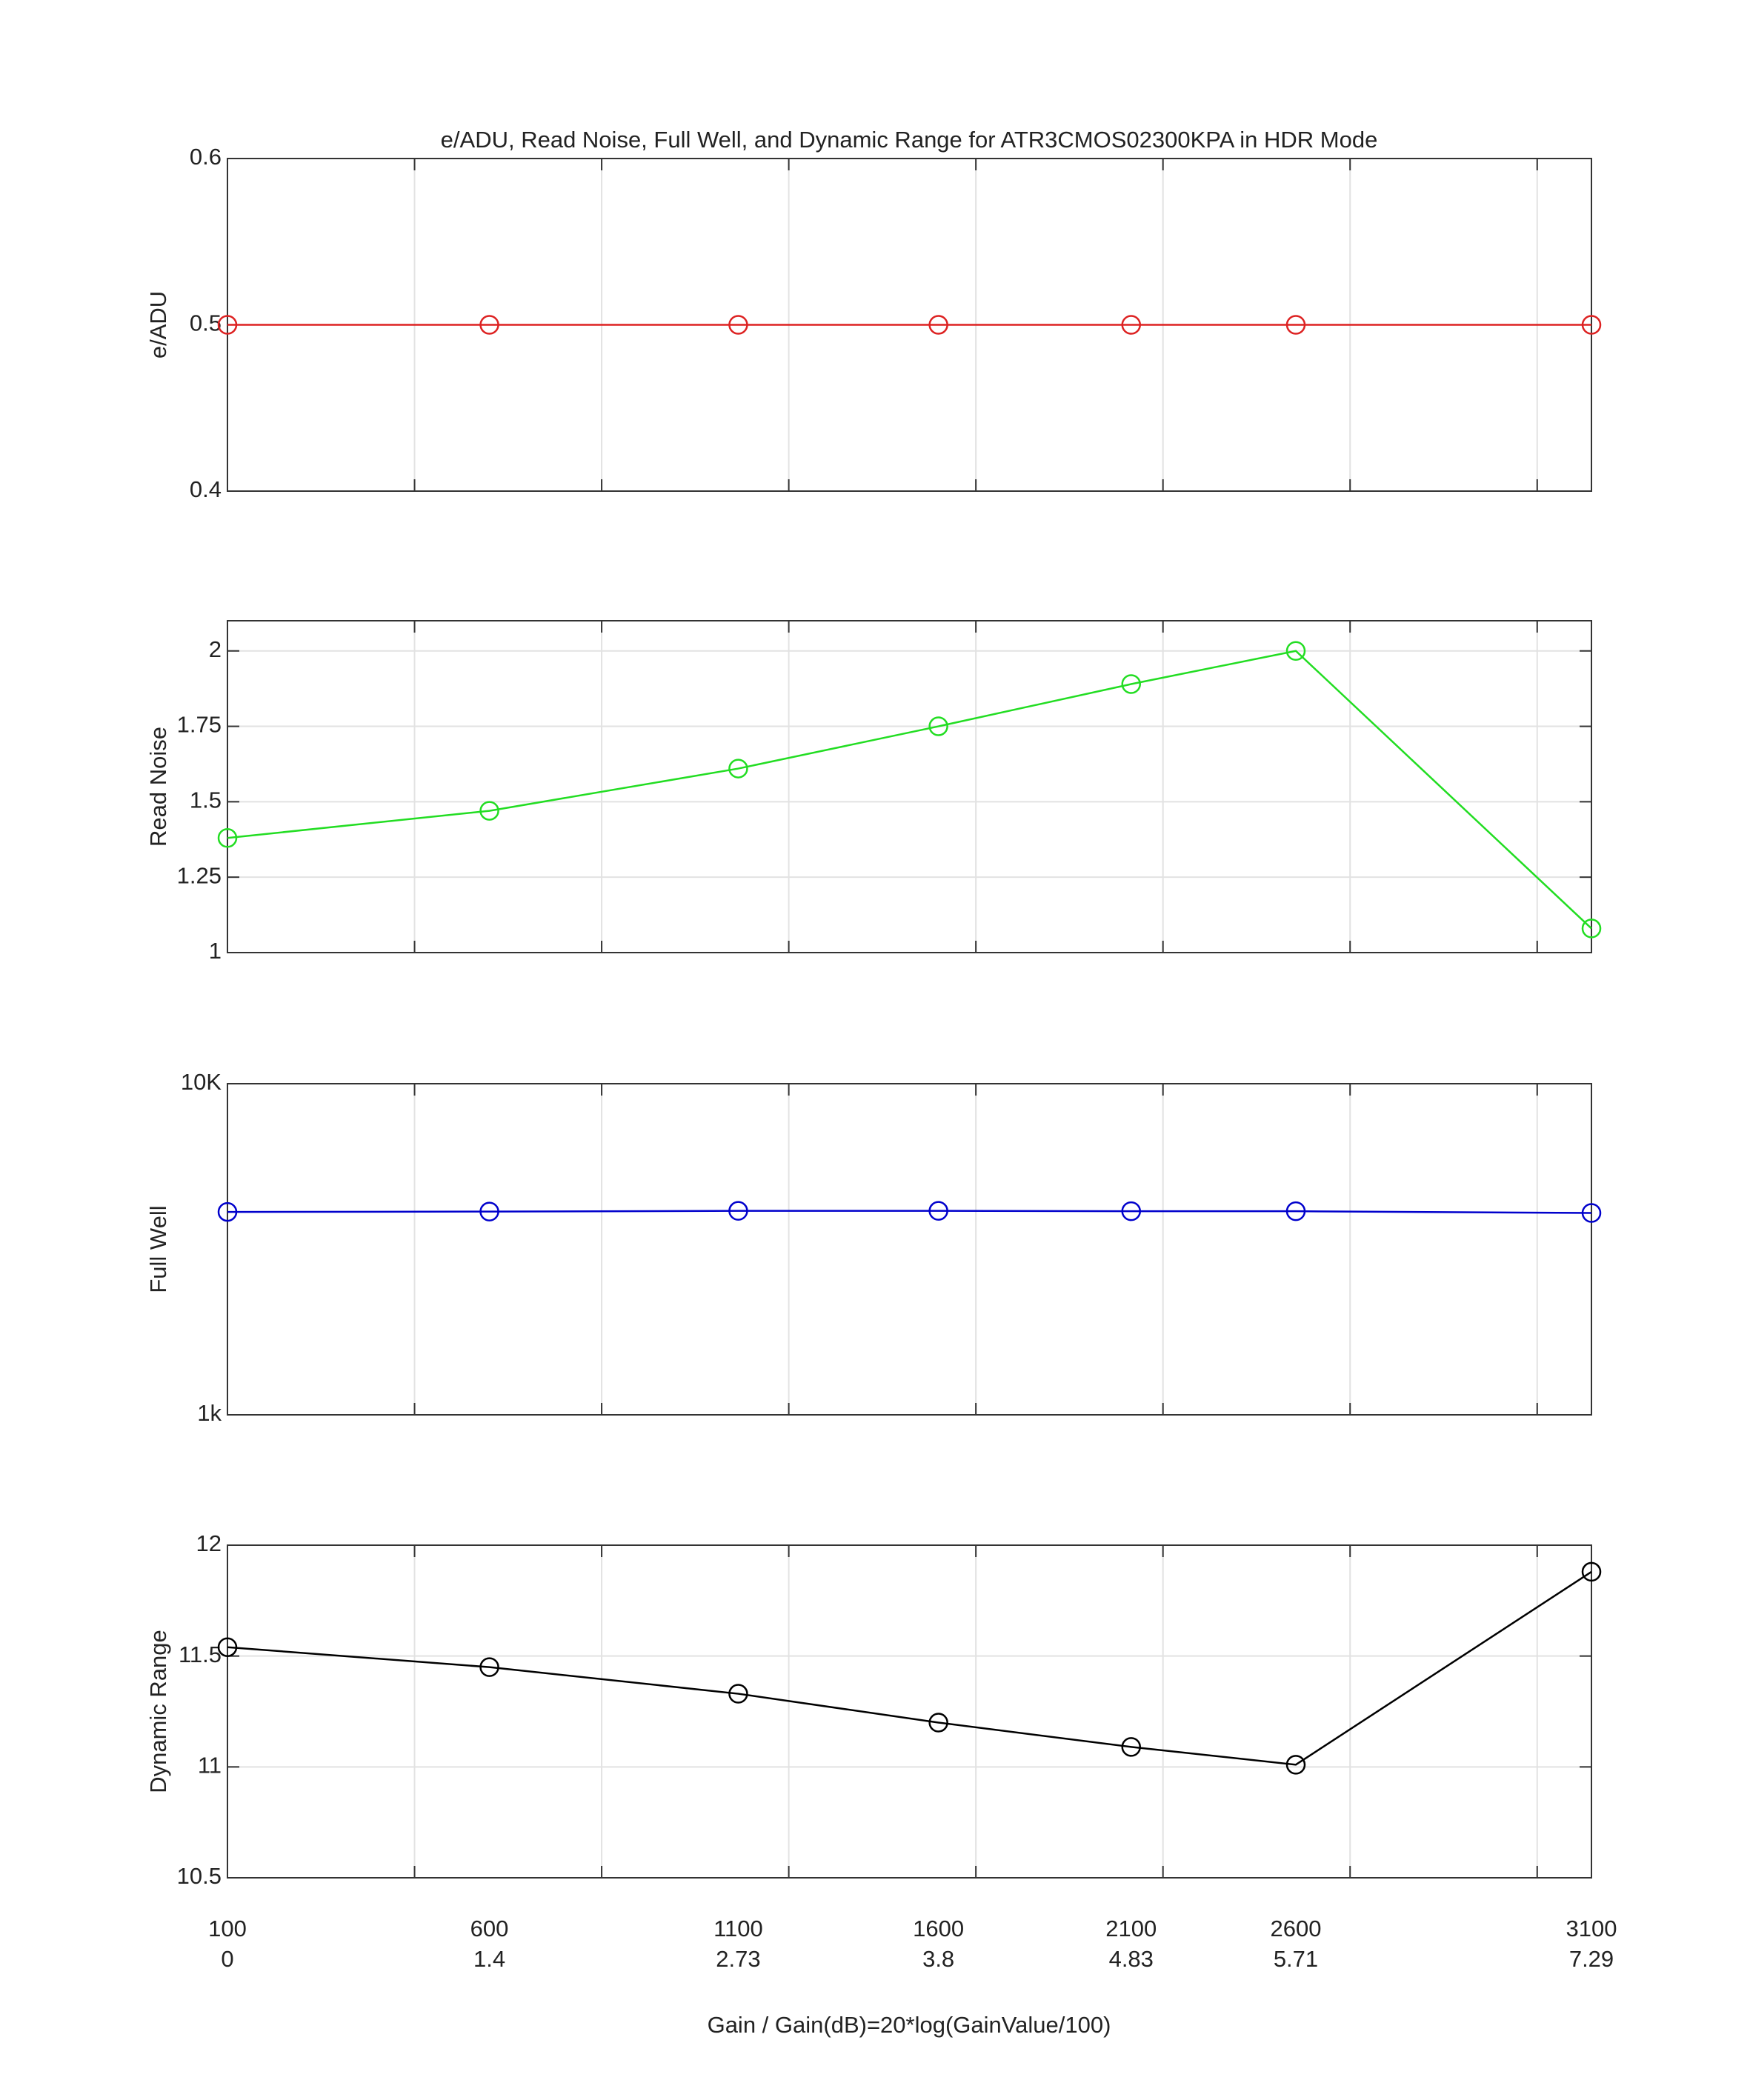  Describe the element at coordinates (1296, 1929) in the screenshot. I see `x-tick-label: 2600` at that location.